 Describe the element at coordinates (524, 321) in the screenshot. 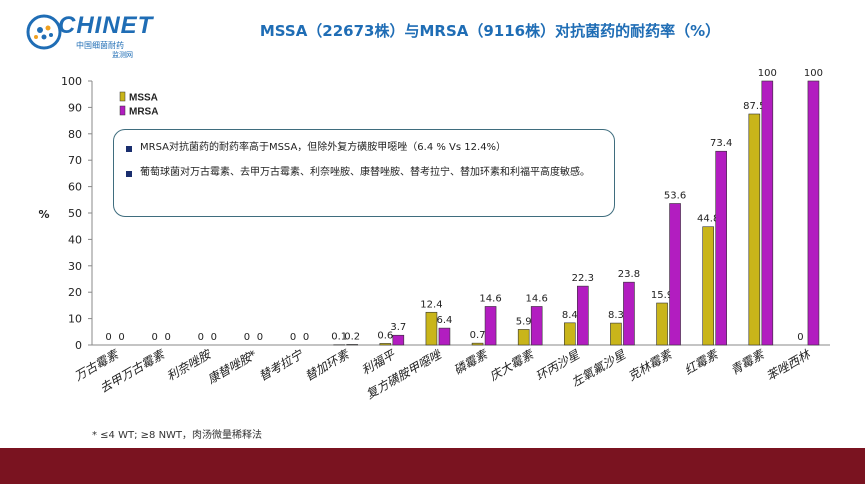

I see `data-label-mssa: 5.9` at that location.